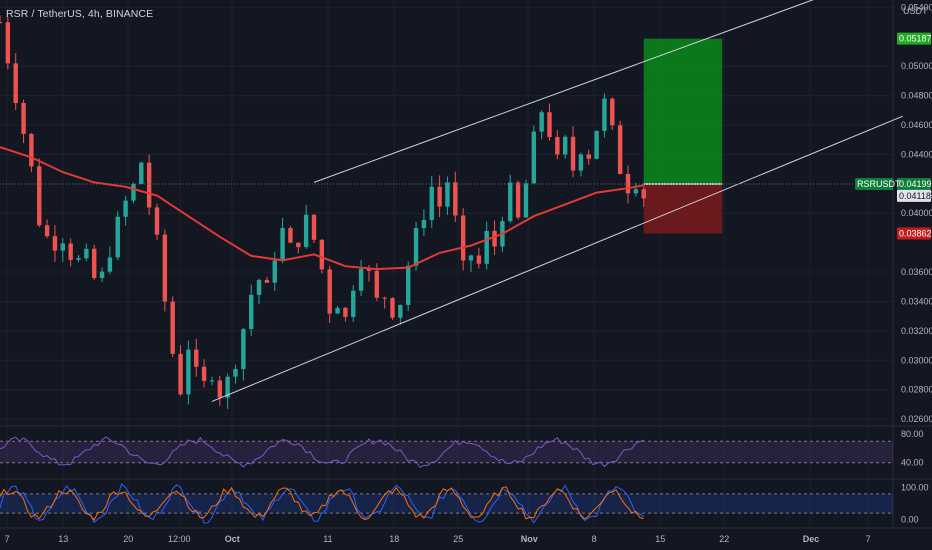  I want to click on stoch-k-line, so click(322, 503).